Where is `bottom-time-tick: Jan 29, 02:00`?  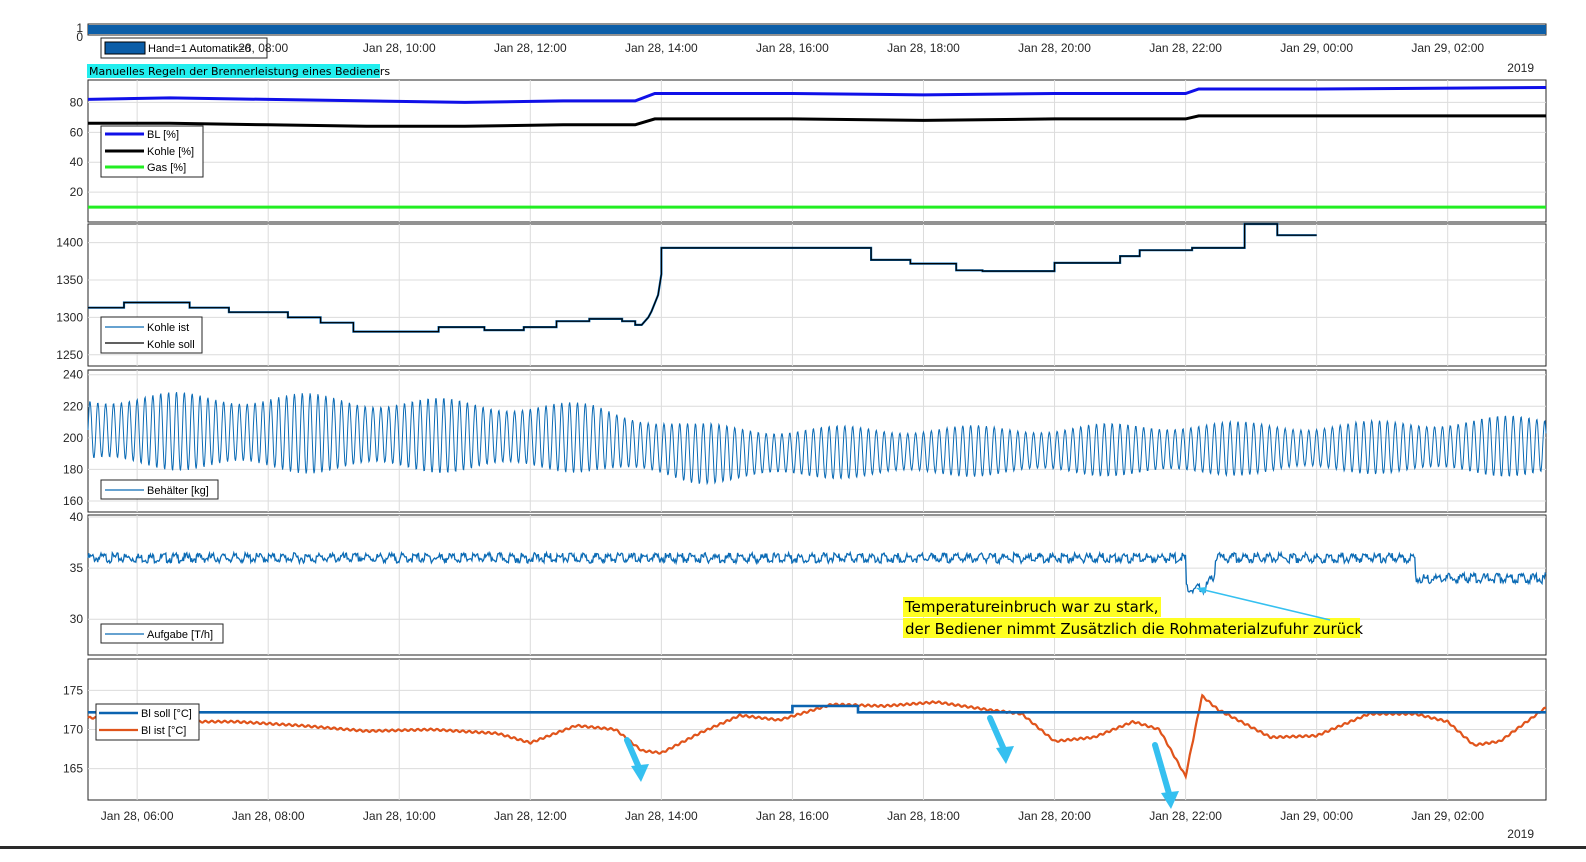 bottom-time-tick: Jan 29, 02:00 is located at coordinates (1447, 816).